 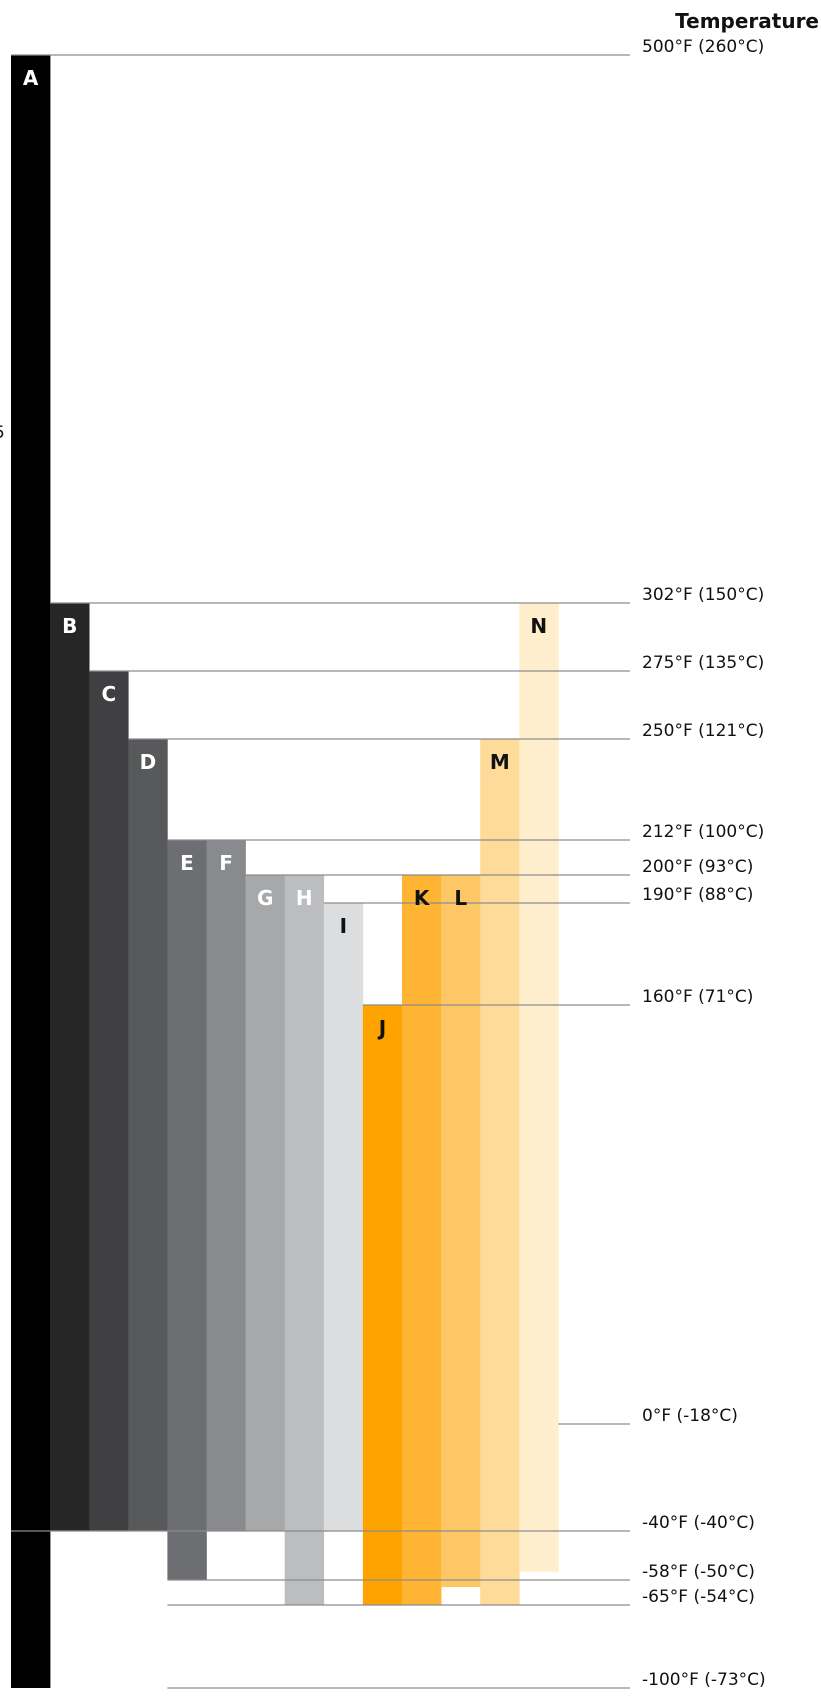 I want to click on tick-label: -65°F (-54°C), so click(x=698, y=1597).